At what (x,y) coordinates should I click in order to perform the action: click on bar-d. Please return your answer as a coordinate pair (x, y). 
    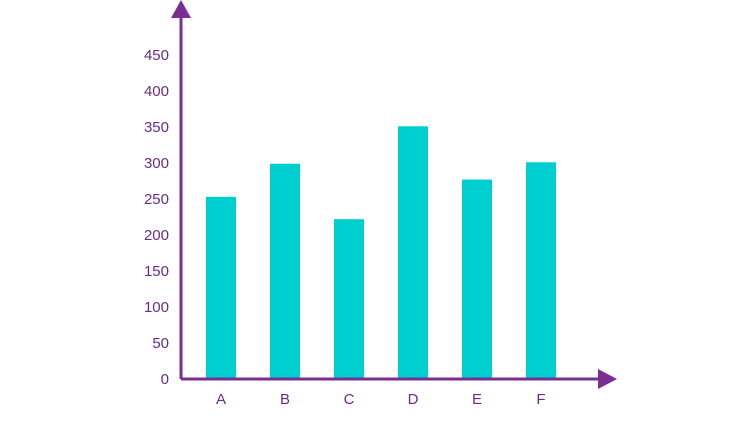
    Looking at the image, I should click on (413, 252).